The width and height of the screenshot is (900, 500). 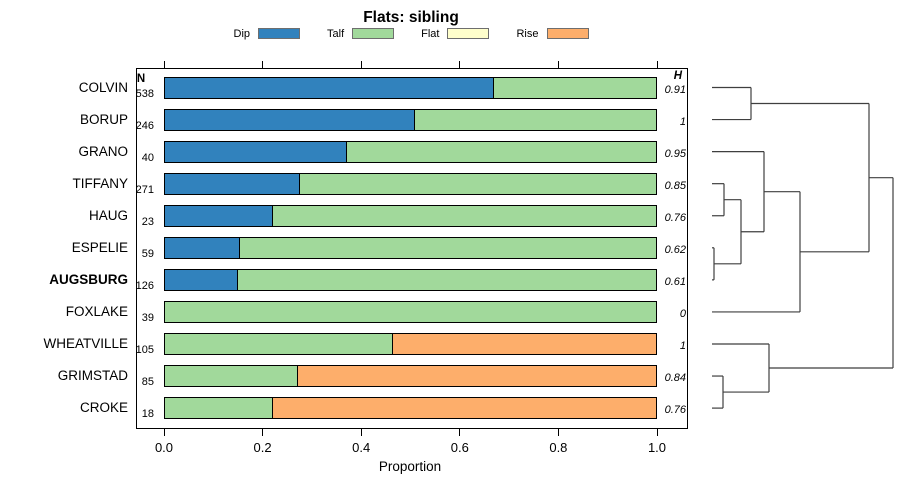 I want to click on legend-label: Rise, so click(x=527, y=33).